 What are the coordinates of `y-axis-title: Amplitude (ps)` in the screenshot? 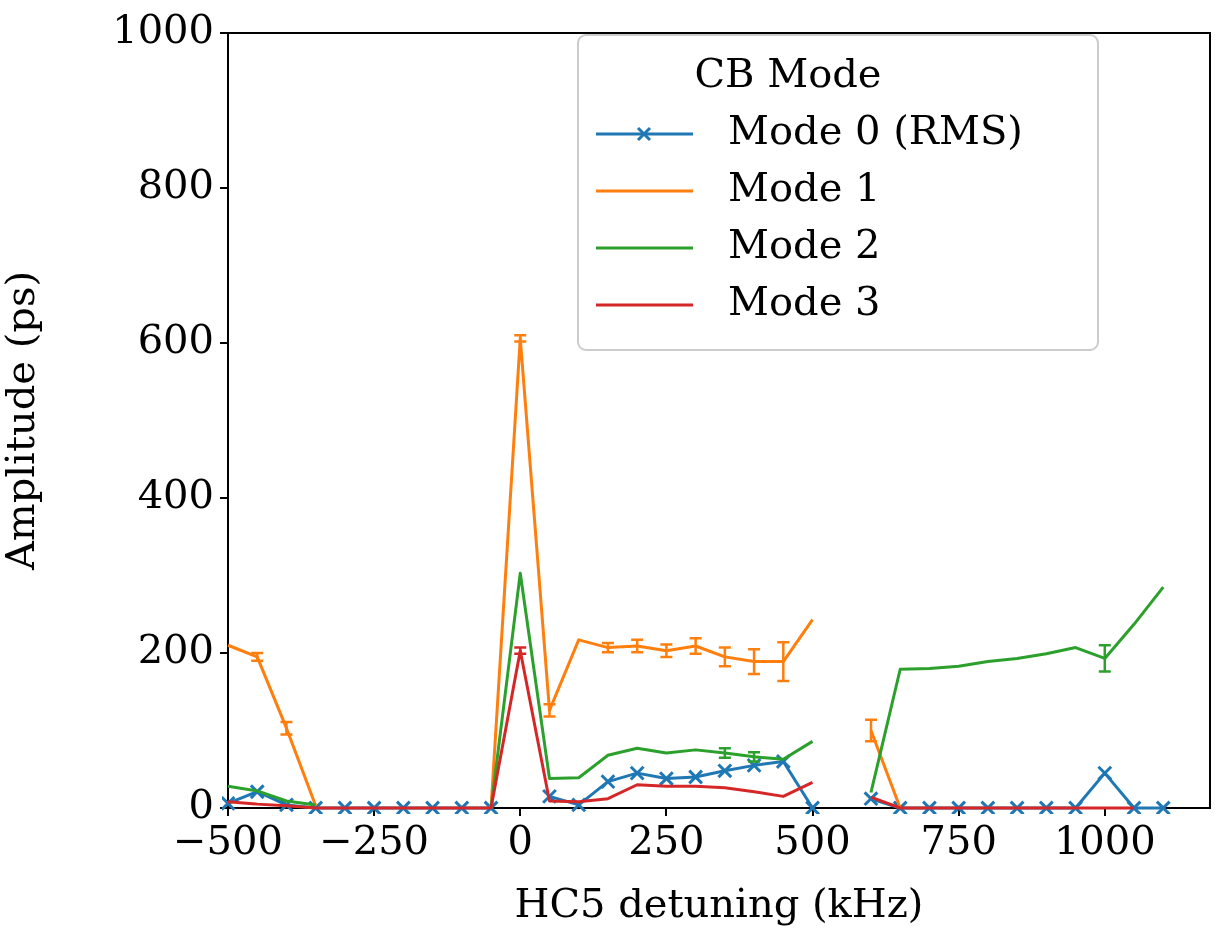 It's located at (22, 421).